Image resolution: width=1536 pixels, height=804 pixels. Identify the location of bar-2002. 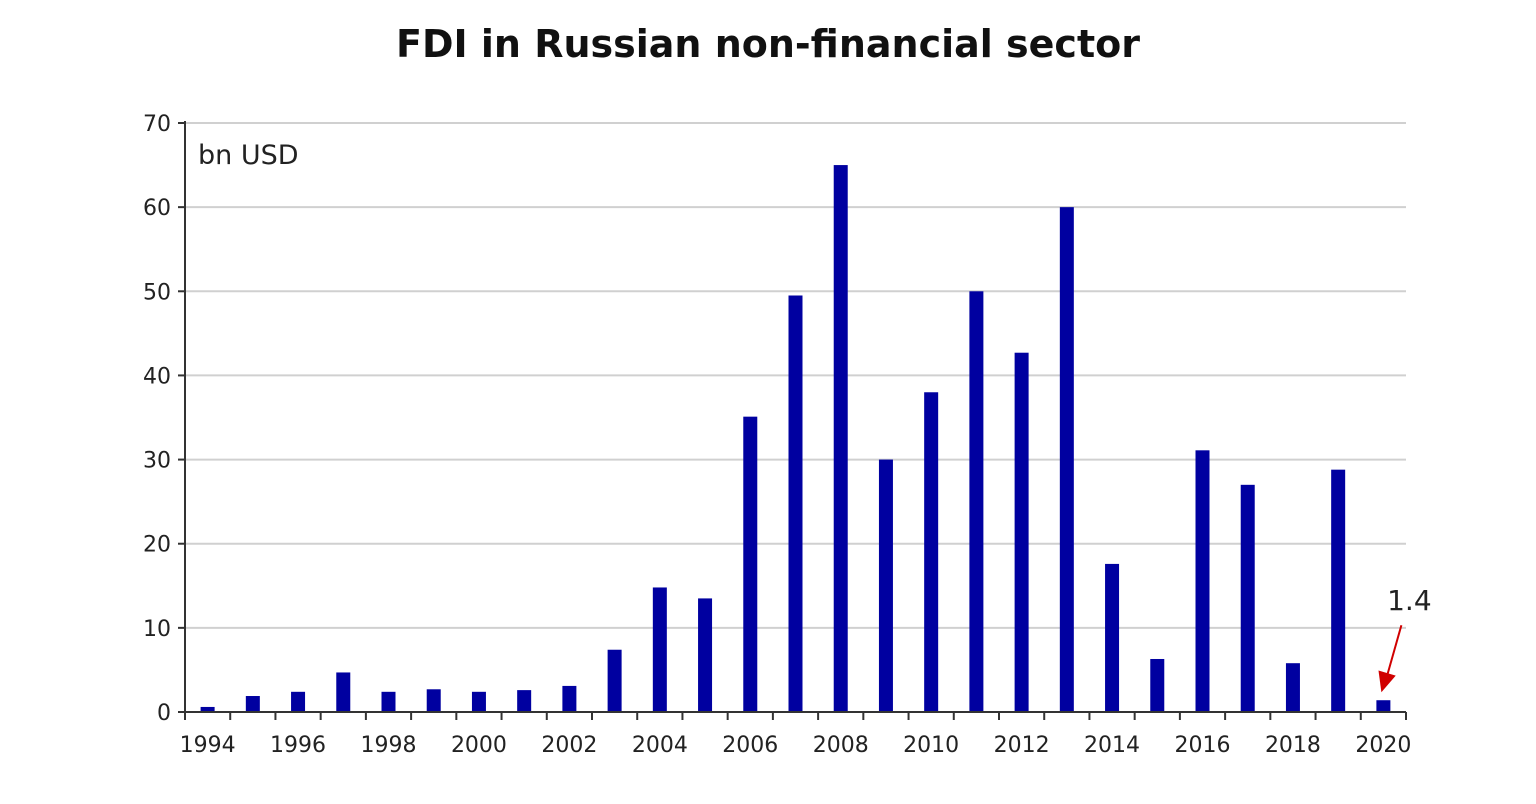
(569, 698).